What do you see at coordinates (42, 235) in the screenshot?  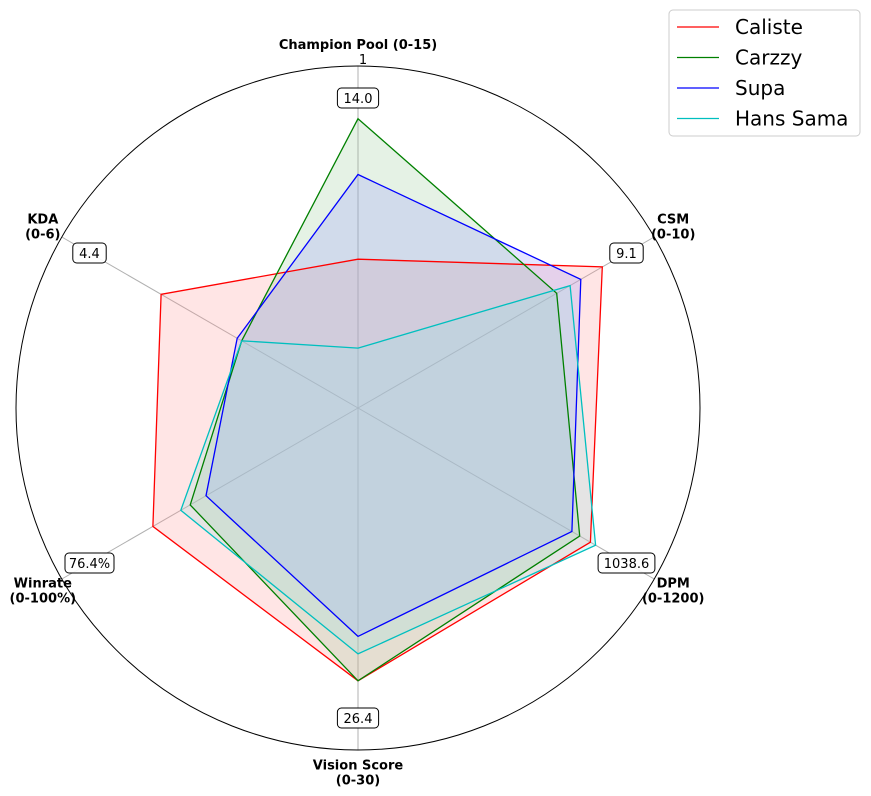 I see `axis-title-5-line-1: (0-6)` at bounding box center [42, 235].